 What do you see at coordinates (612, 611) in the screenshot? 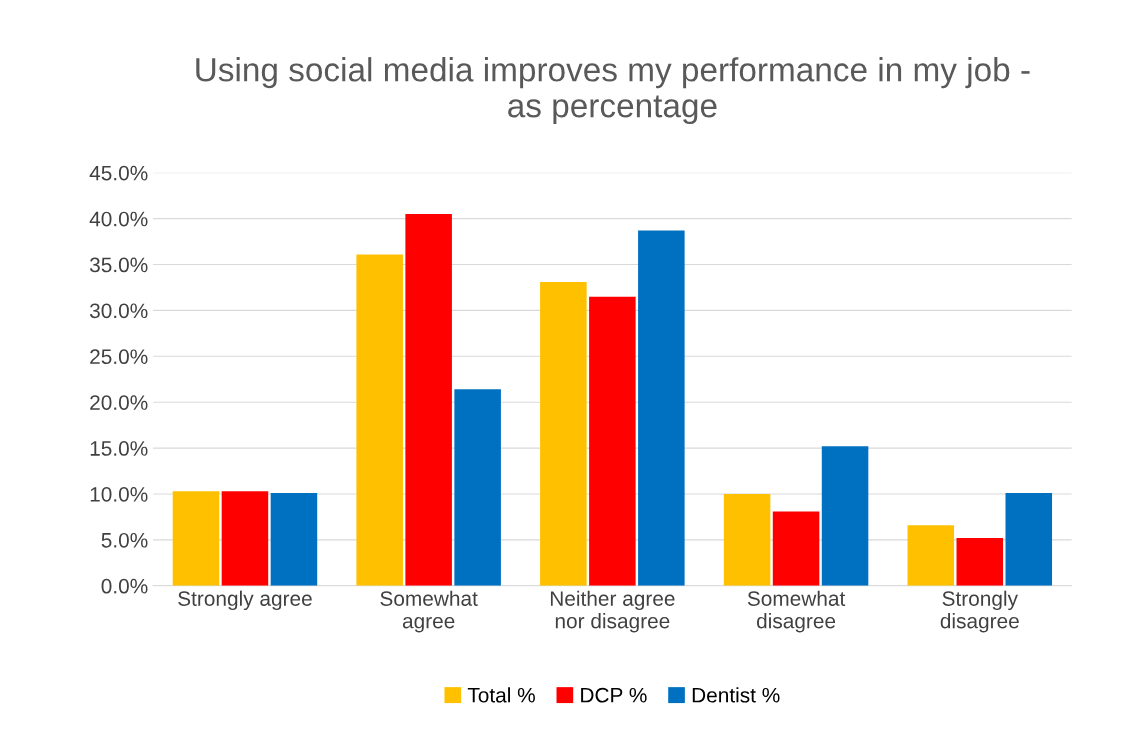
I see `x-tick-label: Neither agree nor disagree` at bounding box center [612, 611].